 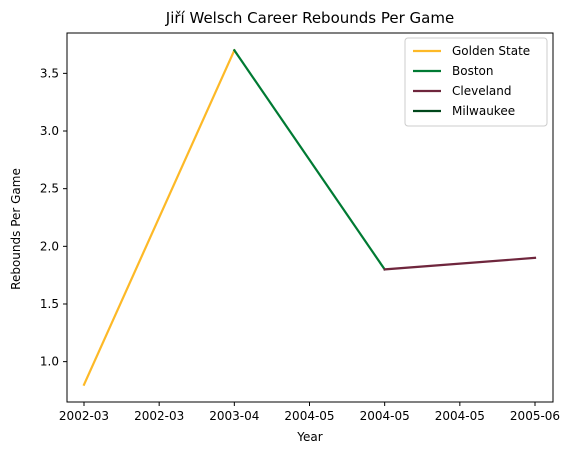 What do you see at coordinates (49, 246) in the screenshot?
I see `y-tick-label: 2.0` at bounding box center [49, 246].